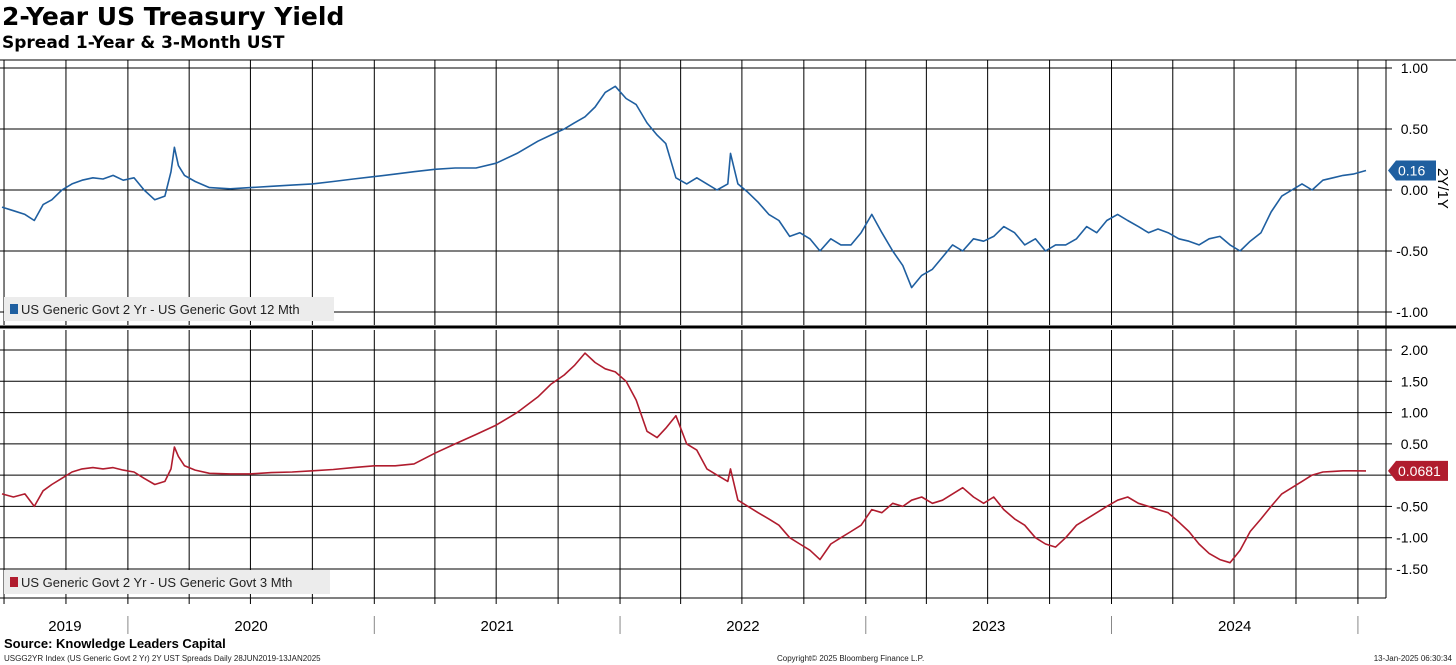  What do you see at coordinates (250, 626) in the screenshot?
I see `x-tick-label: 2020` at bounding box center [250, 626].